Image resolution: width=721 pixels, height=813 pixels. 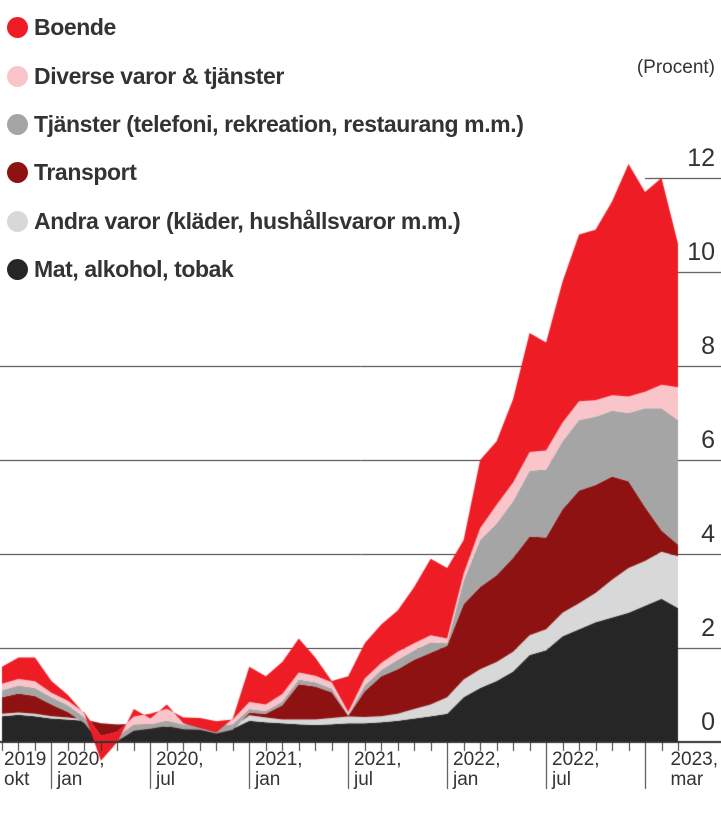 What do you see at coordinates (708, 722) in the screenshot?
I see `y-tick-label: 0` at bounding box center [708, 722].